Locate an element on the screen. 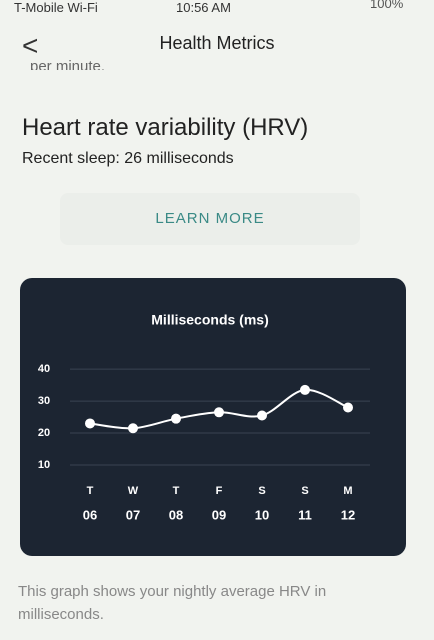 Image resolution: width=434 pixels, height=640 pixels. section-title: Heart rate variability (HRV) is located at coordinates (165, 127).